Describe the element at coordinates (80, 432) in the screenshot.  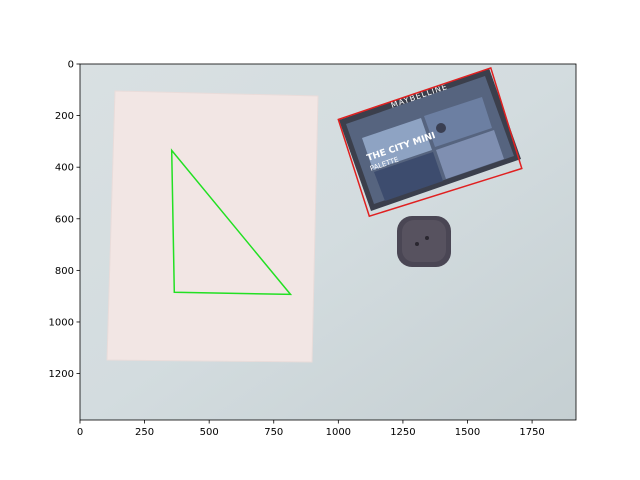
I see `x-tick-label: 0` at that location.